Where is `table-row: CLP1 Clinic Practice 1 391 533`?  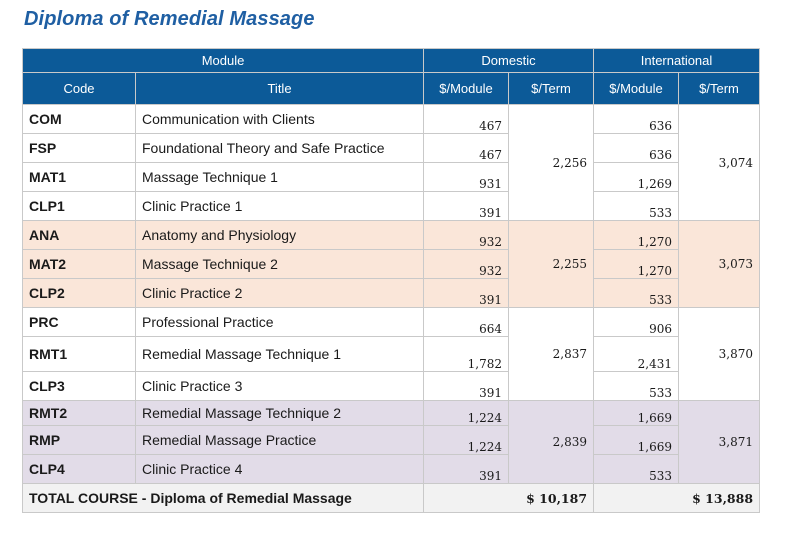 table-row: CLP1 Clinic Practice 1 391 533 is located at coordinates (391, 206).